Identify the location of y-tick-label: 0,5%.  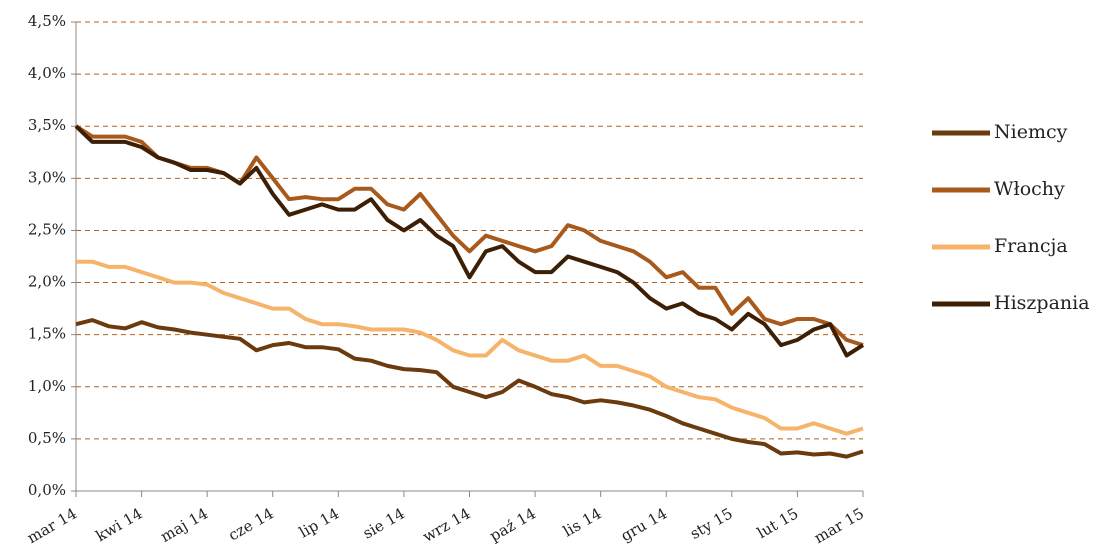
(47, 438).